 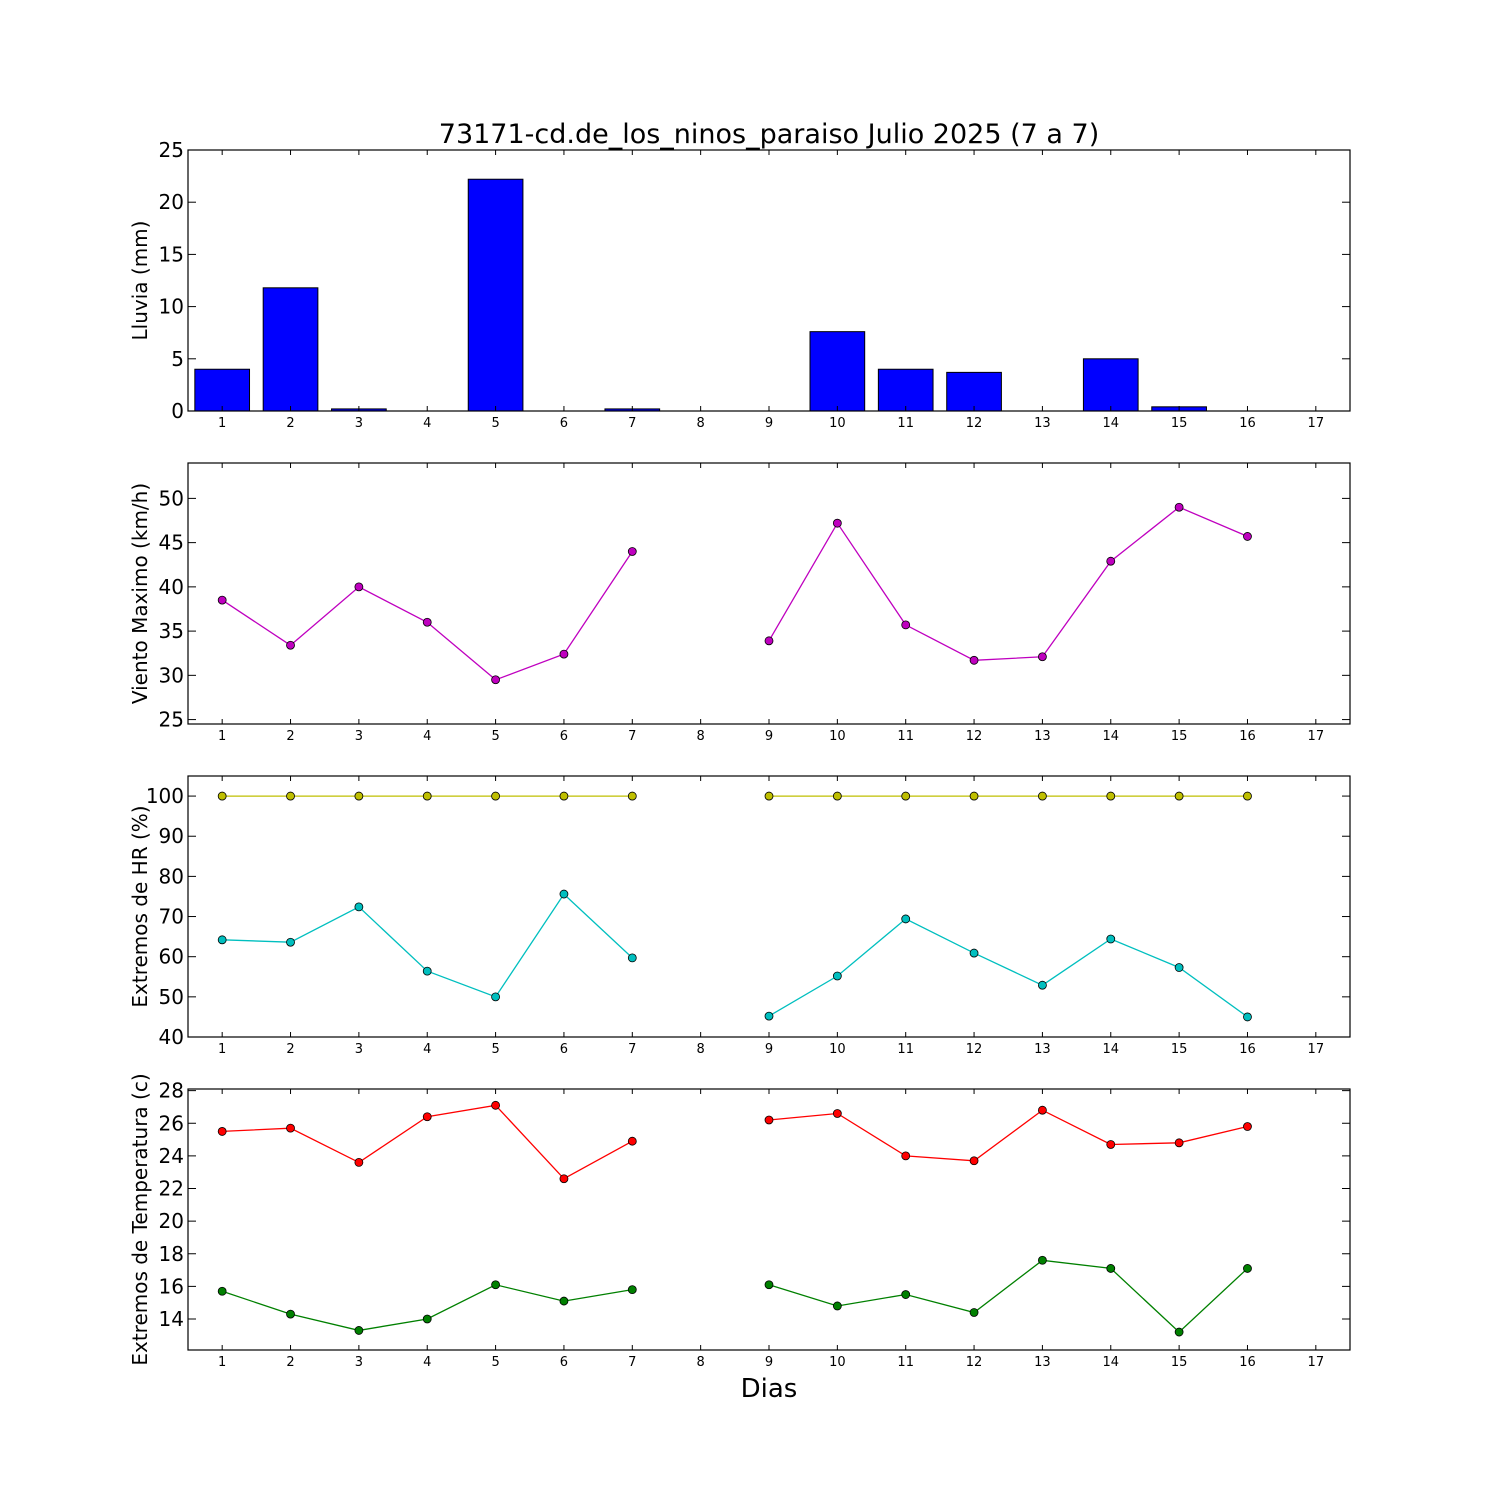 I want to click on y-tick-label: 0, so click(x=177, y=411).